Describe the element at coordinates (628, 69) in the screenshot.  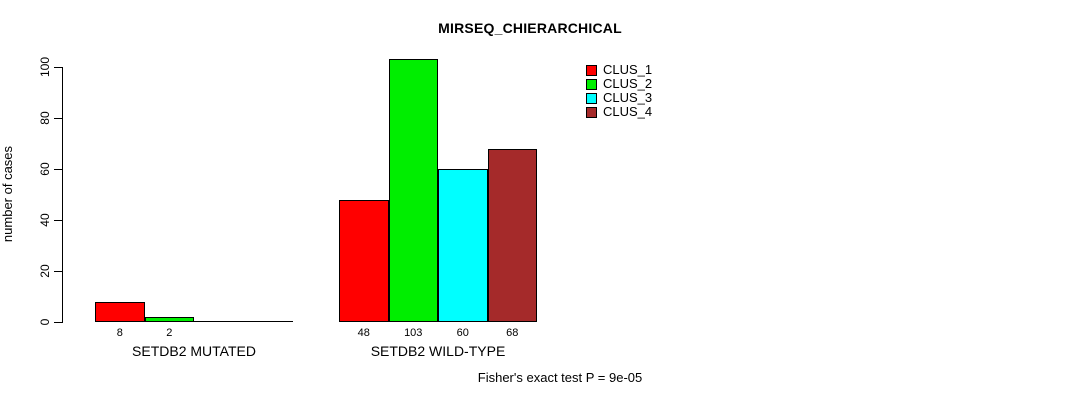
I see `legend-label: CLUS_1` at that location.